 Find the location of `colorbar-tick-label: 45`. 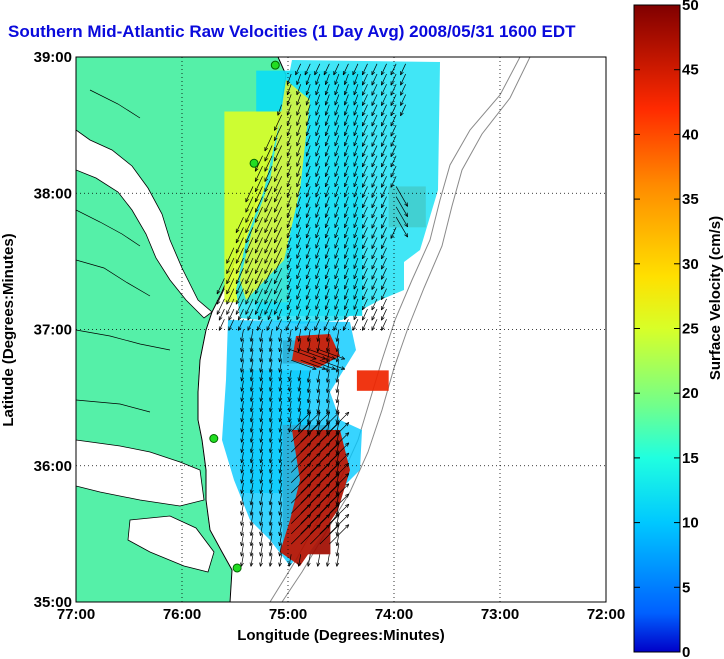

colorbar-tick-label: 45 is located at coordinates (690, 70).